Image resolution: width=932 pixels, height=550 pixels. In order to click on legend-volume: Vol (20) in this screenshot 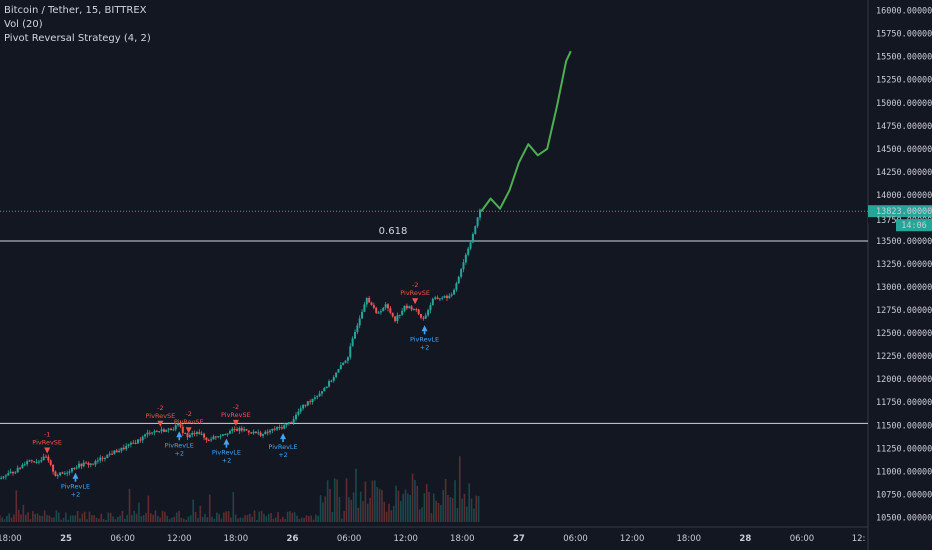, I will do `click(23, 24)`.